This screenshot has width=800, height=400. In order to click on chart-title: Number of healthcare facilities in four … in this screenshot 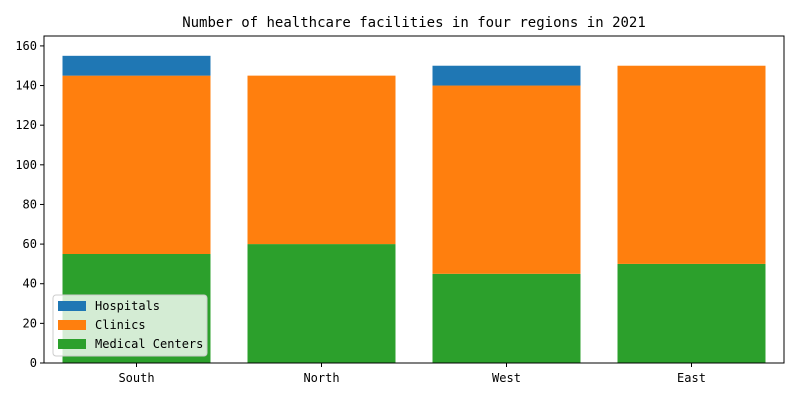, I will do `click(414, 23)`.